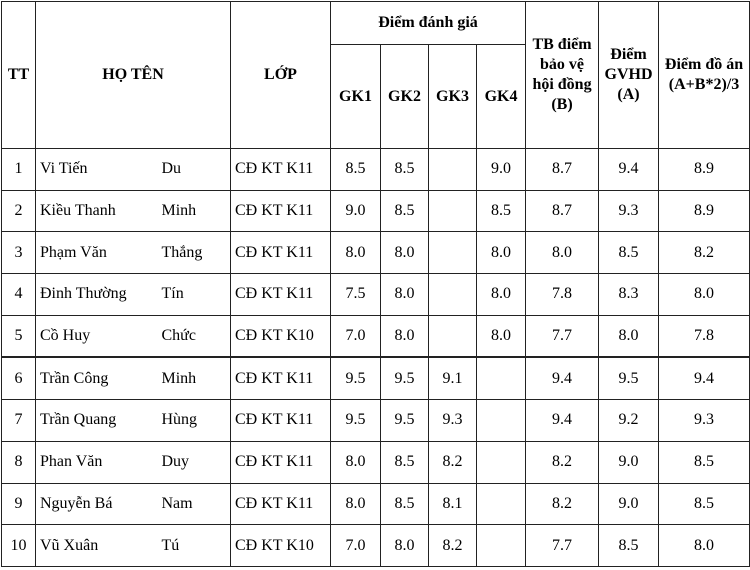 The height and width of the screenshot is (570, 750). What do you see at coordinates (96, 253) in the screenshot?
I see `table-cell: Phạm Văn` at bounding box center [96, 253].